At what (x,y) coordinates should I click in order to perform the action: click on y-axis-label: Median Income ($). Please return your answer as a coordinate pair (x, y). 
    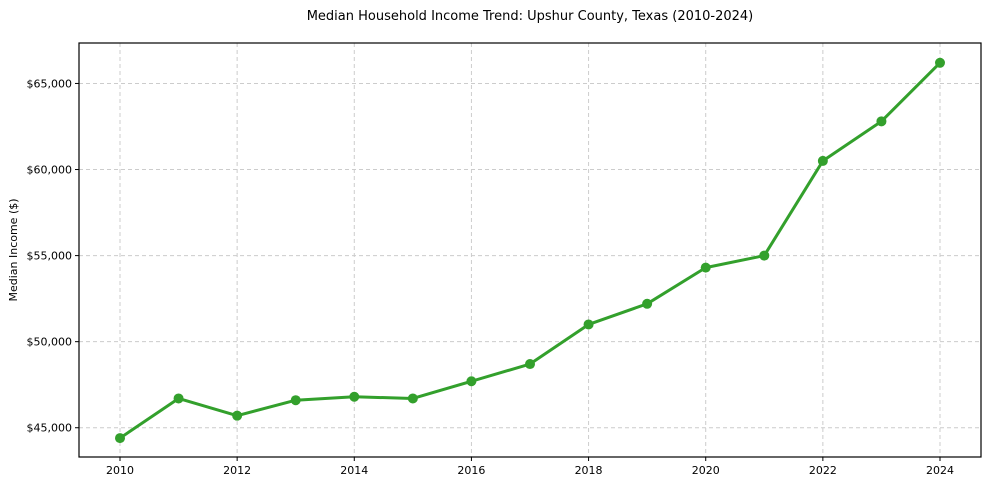
    Looking at the image, I should click on (13, 249).